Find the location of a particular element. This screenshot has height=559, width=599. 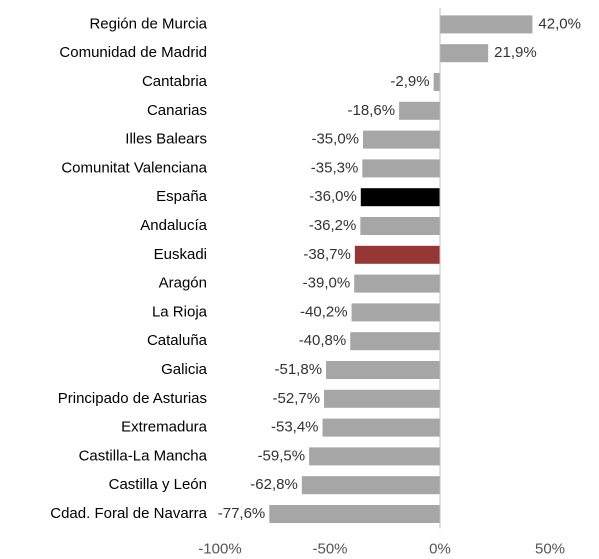

data-label: -36,0% is located at coordinates (333, 196).